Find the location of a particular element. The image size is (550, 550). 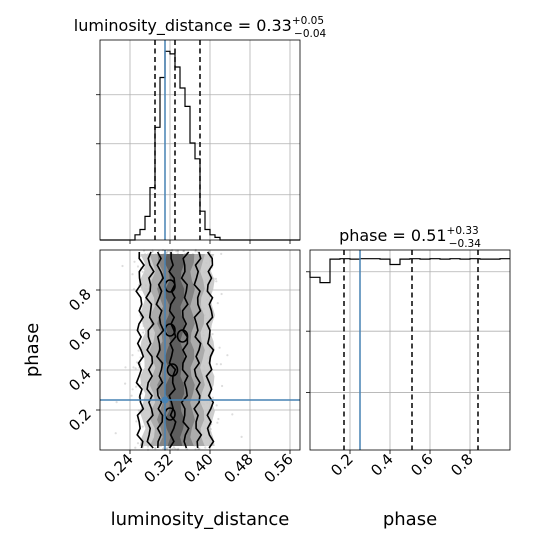

x-tick-label: 0.24 is located at coordinates (118, 468).